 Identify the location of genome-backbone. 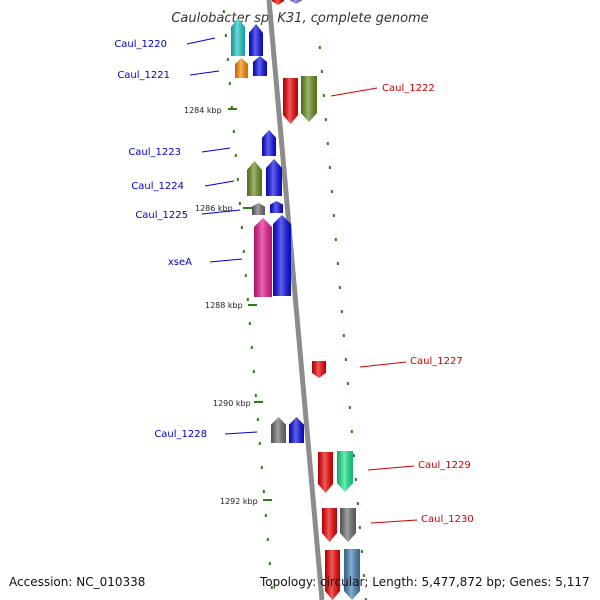
(295, 300).